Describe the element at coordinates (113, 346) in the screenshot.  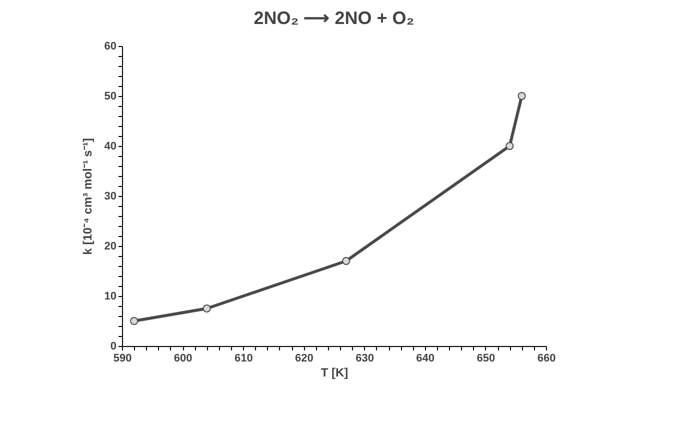
I see `y-tick-label: 0` at that location.